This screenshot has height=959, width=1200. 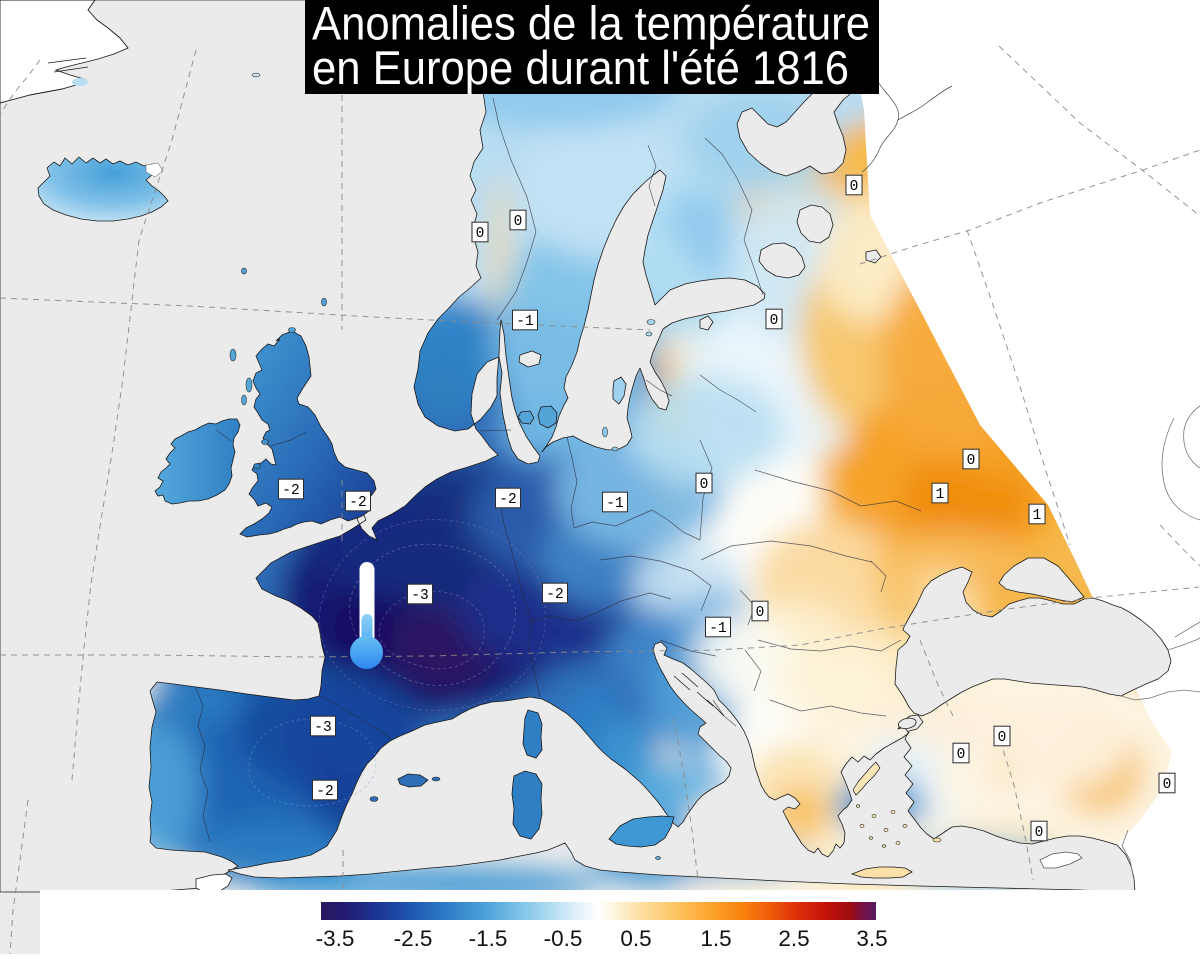 I want to click on svg-text: -0.5, so click(x=563, y=938).